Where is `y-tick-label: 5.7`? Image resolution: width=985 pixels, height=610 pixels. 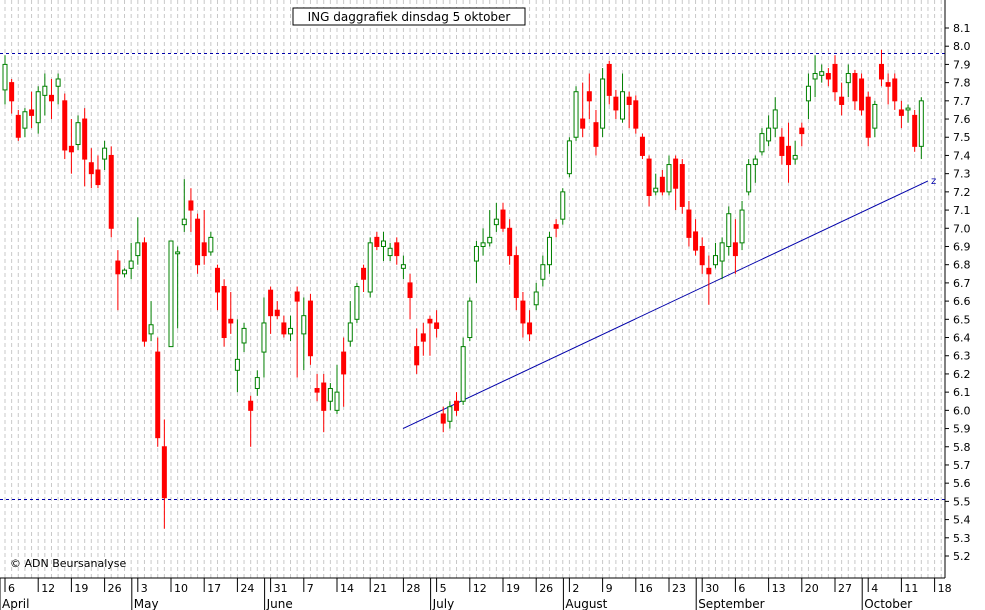 y-tick-label: 5.7 is located at coordinates (962, 465).